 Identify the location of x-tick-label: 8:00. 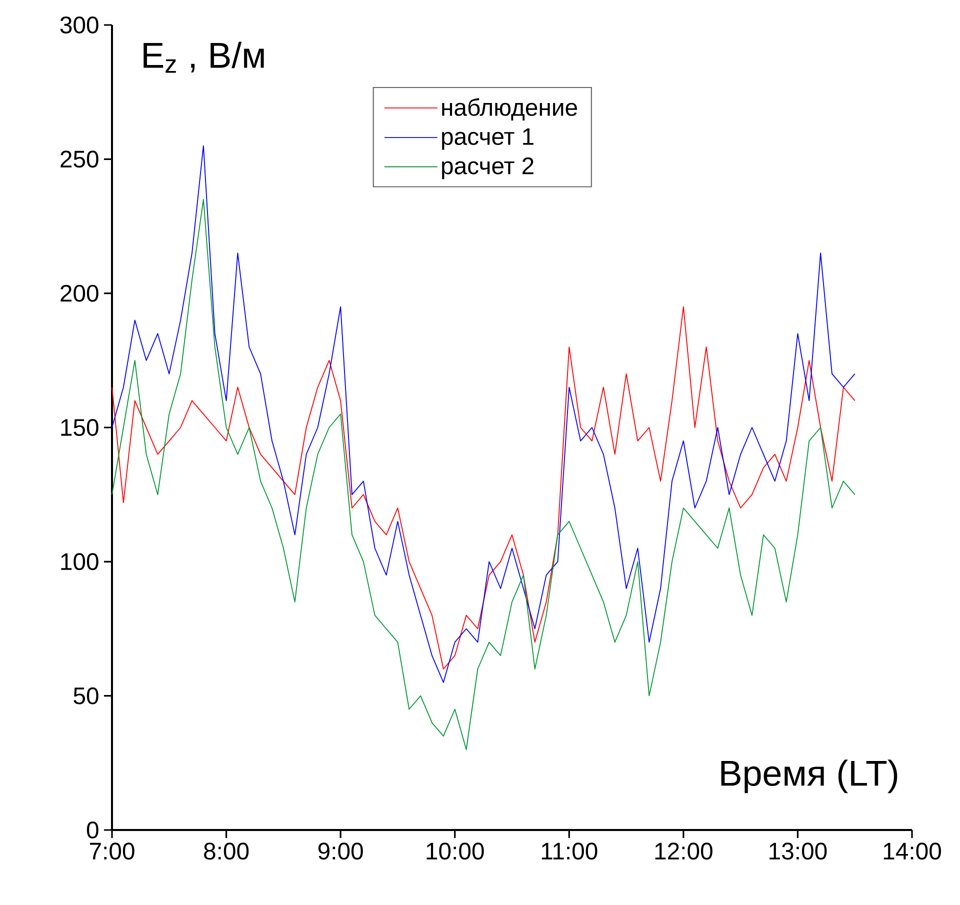
(226, 851).